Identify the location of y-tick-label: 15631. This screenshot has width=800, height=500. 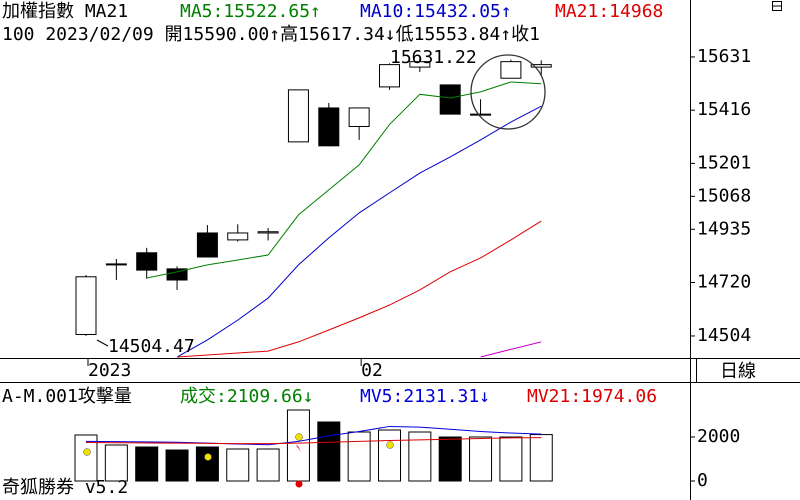
(724, 56).